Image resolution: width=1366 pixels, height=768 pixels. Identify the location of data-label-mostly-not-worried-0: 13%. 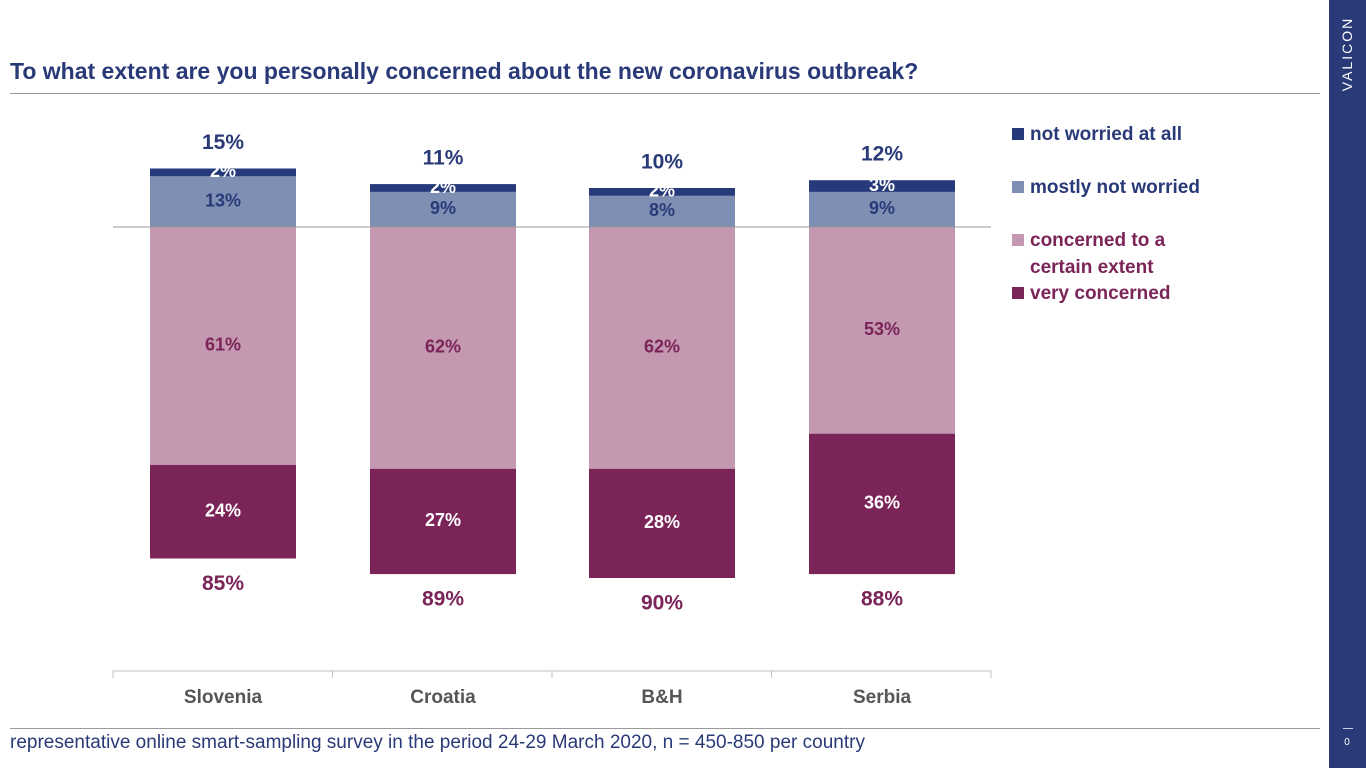
(223, 200).